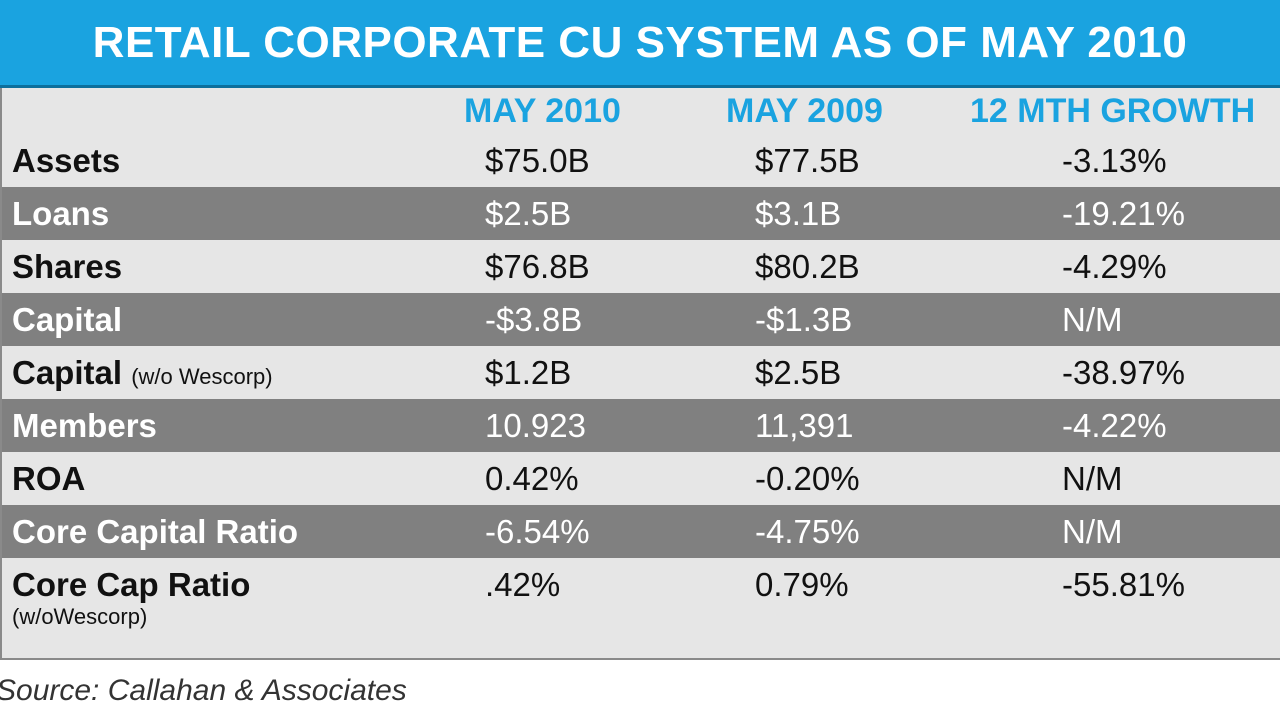 This screenshot has width=1280, height=720. What do you see at coordinates (528, 372) in the screenshot?
I see `cell-may-2010: $1.2B` at bounding box center [528, 372].